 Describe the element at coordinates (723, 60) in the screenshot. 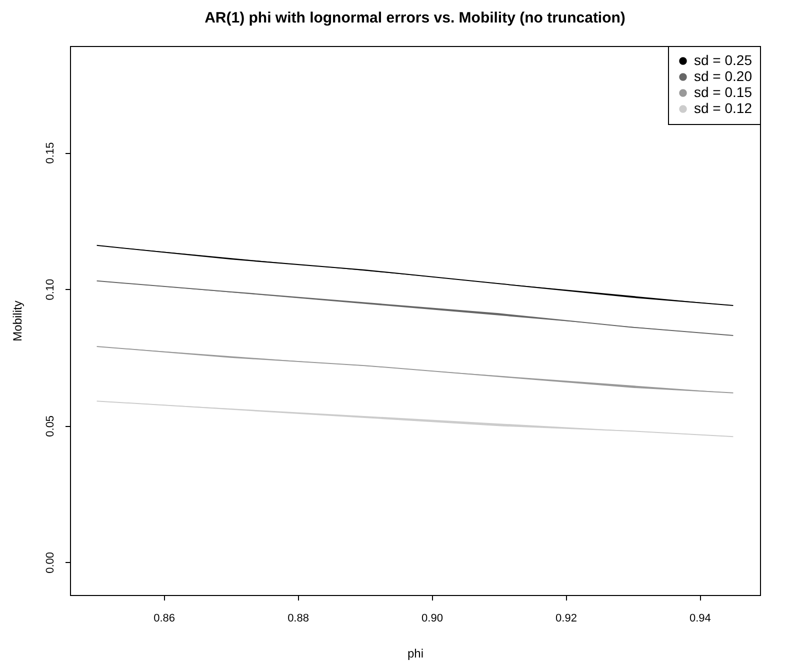

I see `legend-label: sd = 0.25` at that location.